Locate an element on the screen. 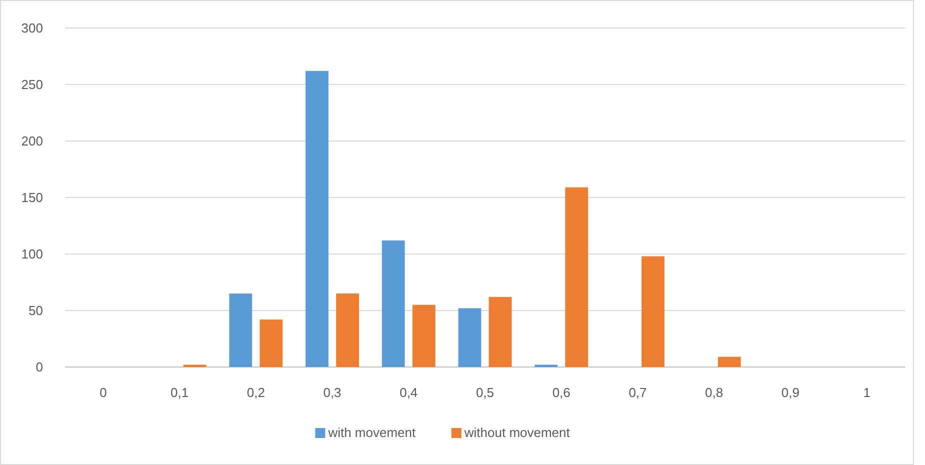  x-tick-label: 0,3 is located at coordinates (332, 392).